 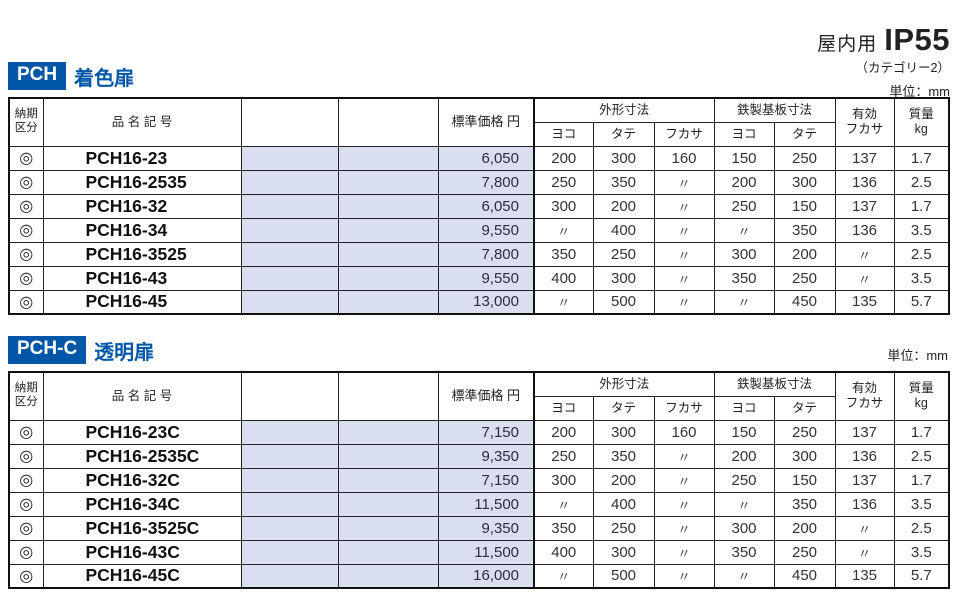 What do you see at coordinates (917, 355) in the screenshot?
I see `unit-note: 単位：mm` at bounding box center [917, 355].